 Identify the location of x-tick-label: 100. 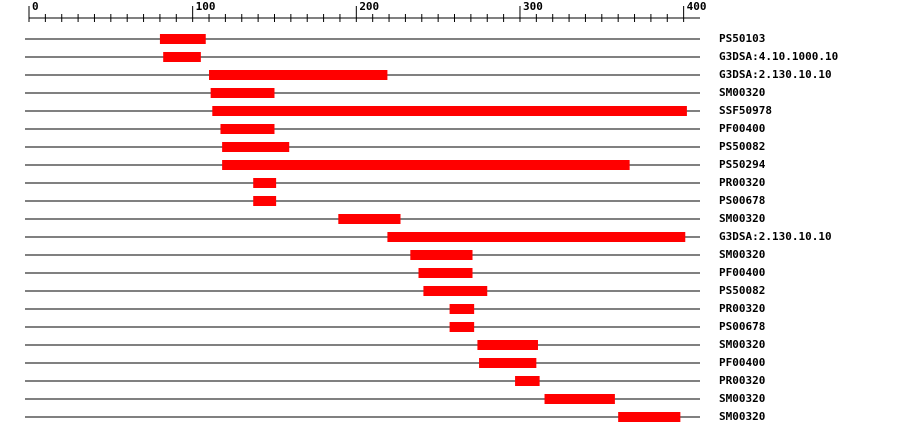
(206, 6).